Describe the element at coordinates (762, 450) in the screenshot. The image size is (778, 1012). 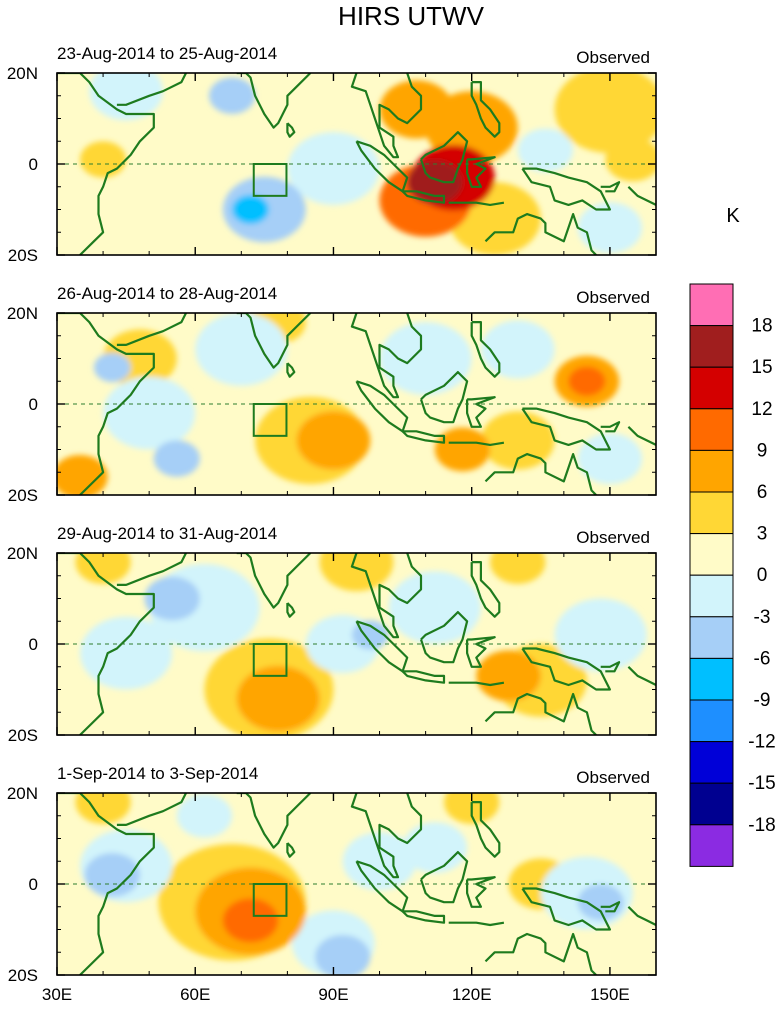
I see `colorbar-label: 9` at that location.